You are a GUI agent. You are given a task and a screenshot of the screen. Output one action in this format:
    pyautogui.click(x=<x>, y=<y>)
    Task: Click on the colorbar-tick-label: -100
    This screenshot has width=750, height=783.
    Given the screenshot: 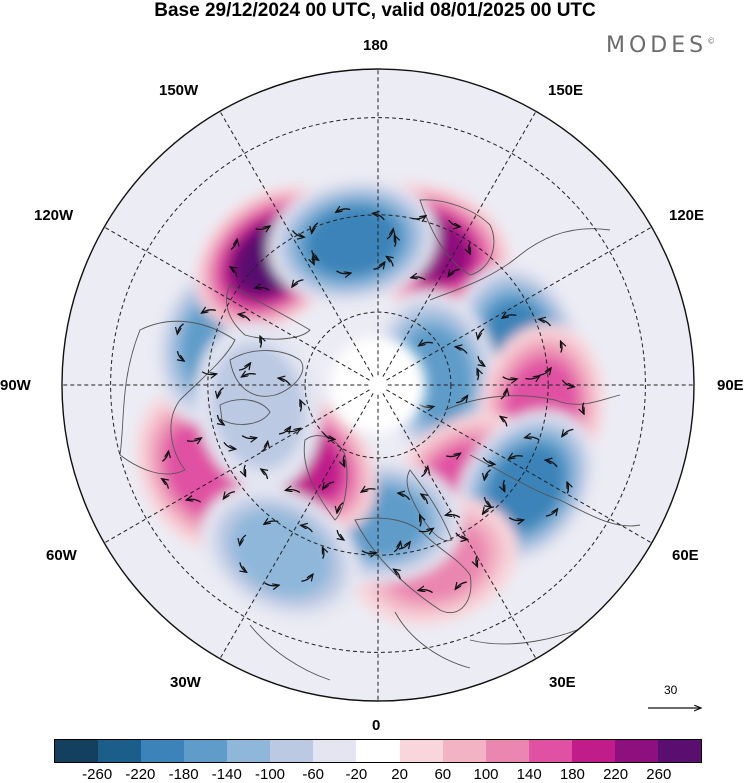 What is the action you would take?
    pyautogui.click(x=270, y=774)
    